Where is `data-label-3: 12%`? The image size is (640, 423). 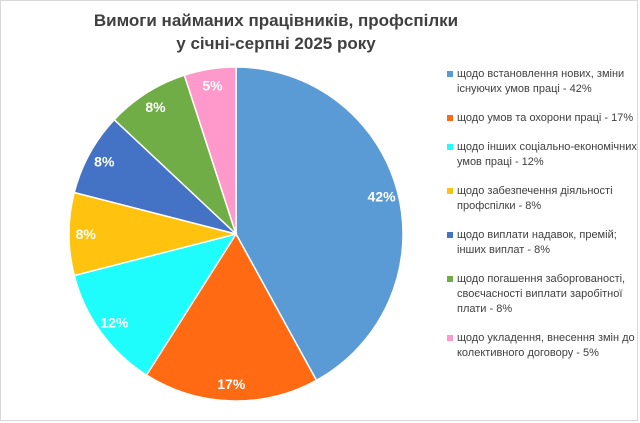
data-label-3: 12% is located at coordinates (114, 322).